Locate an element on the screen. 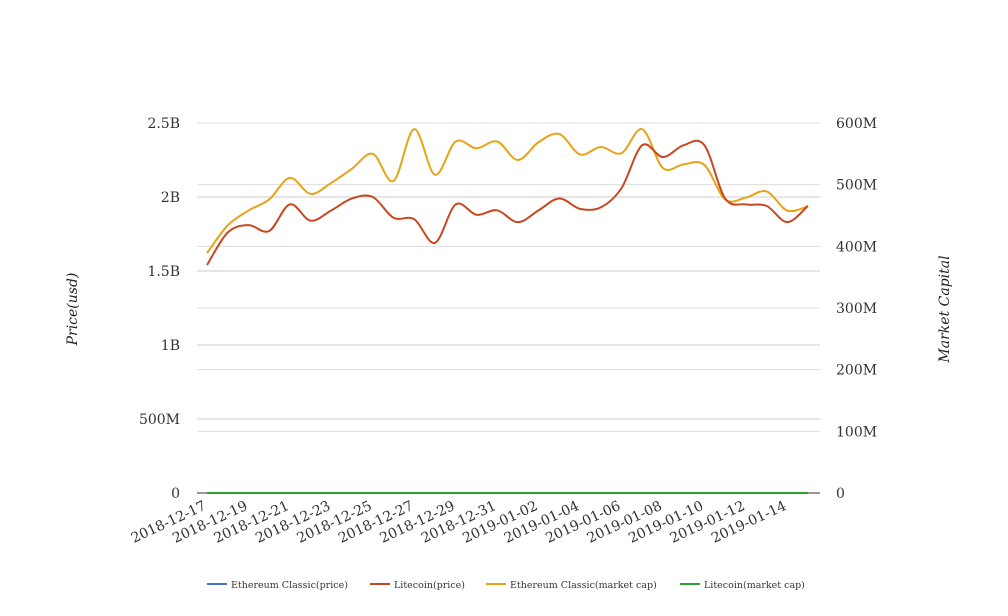  legend-label-0: Ethereum Classic(price) is located at coordinates (289, 585).